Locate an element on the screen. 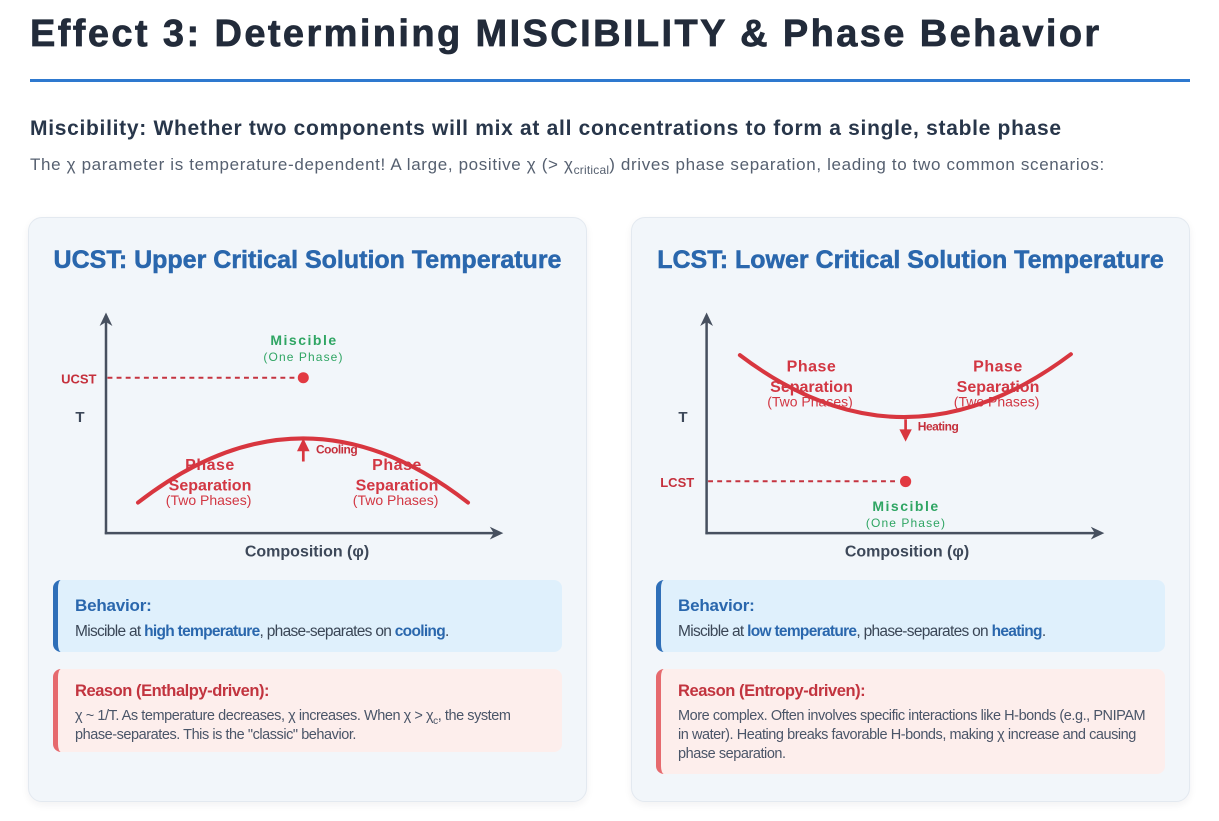 This screenshot has width=1219, height=821. svg-text: UCST is located at coordinates (78, 378).